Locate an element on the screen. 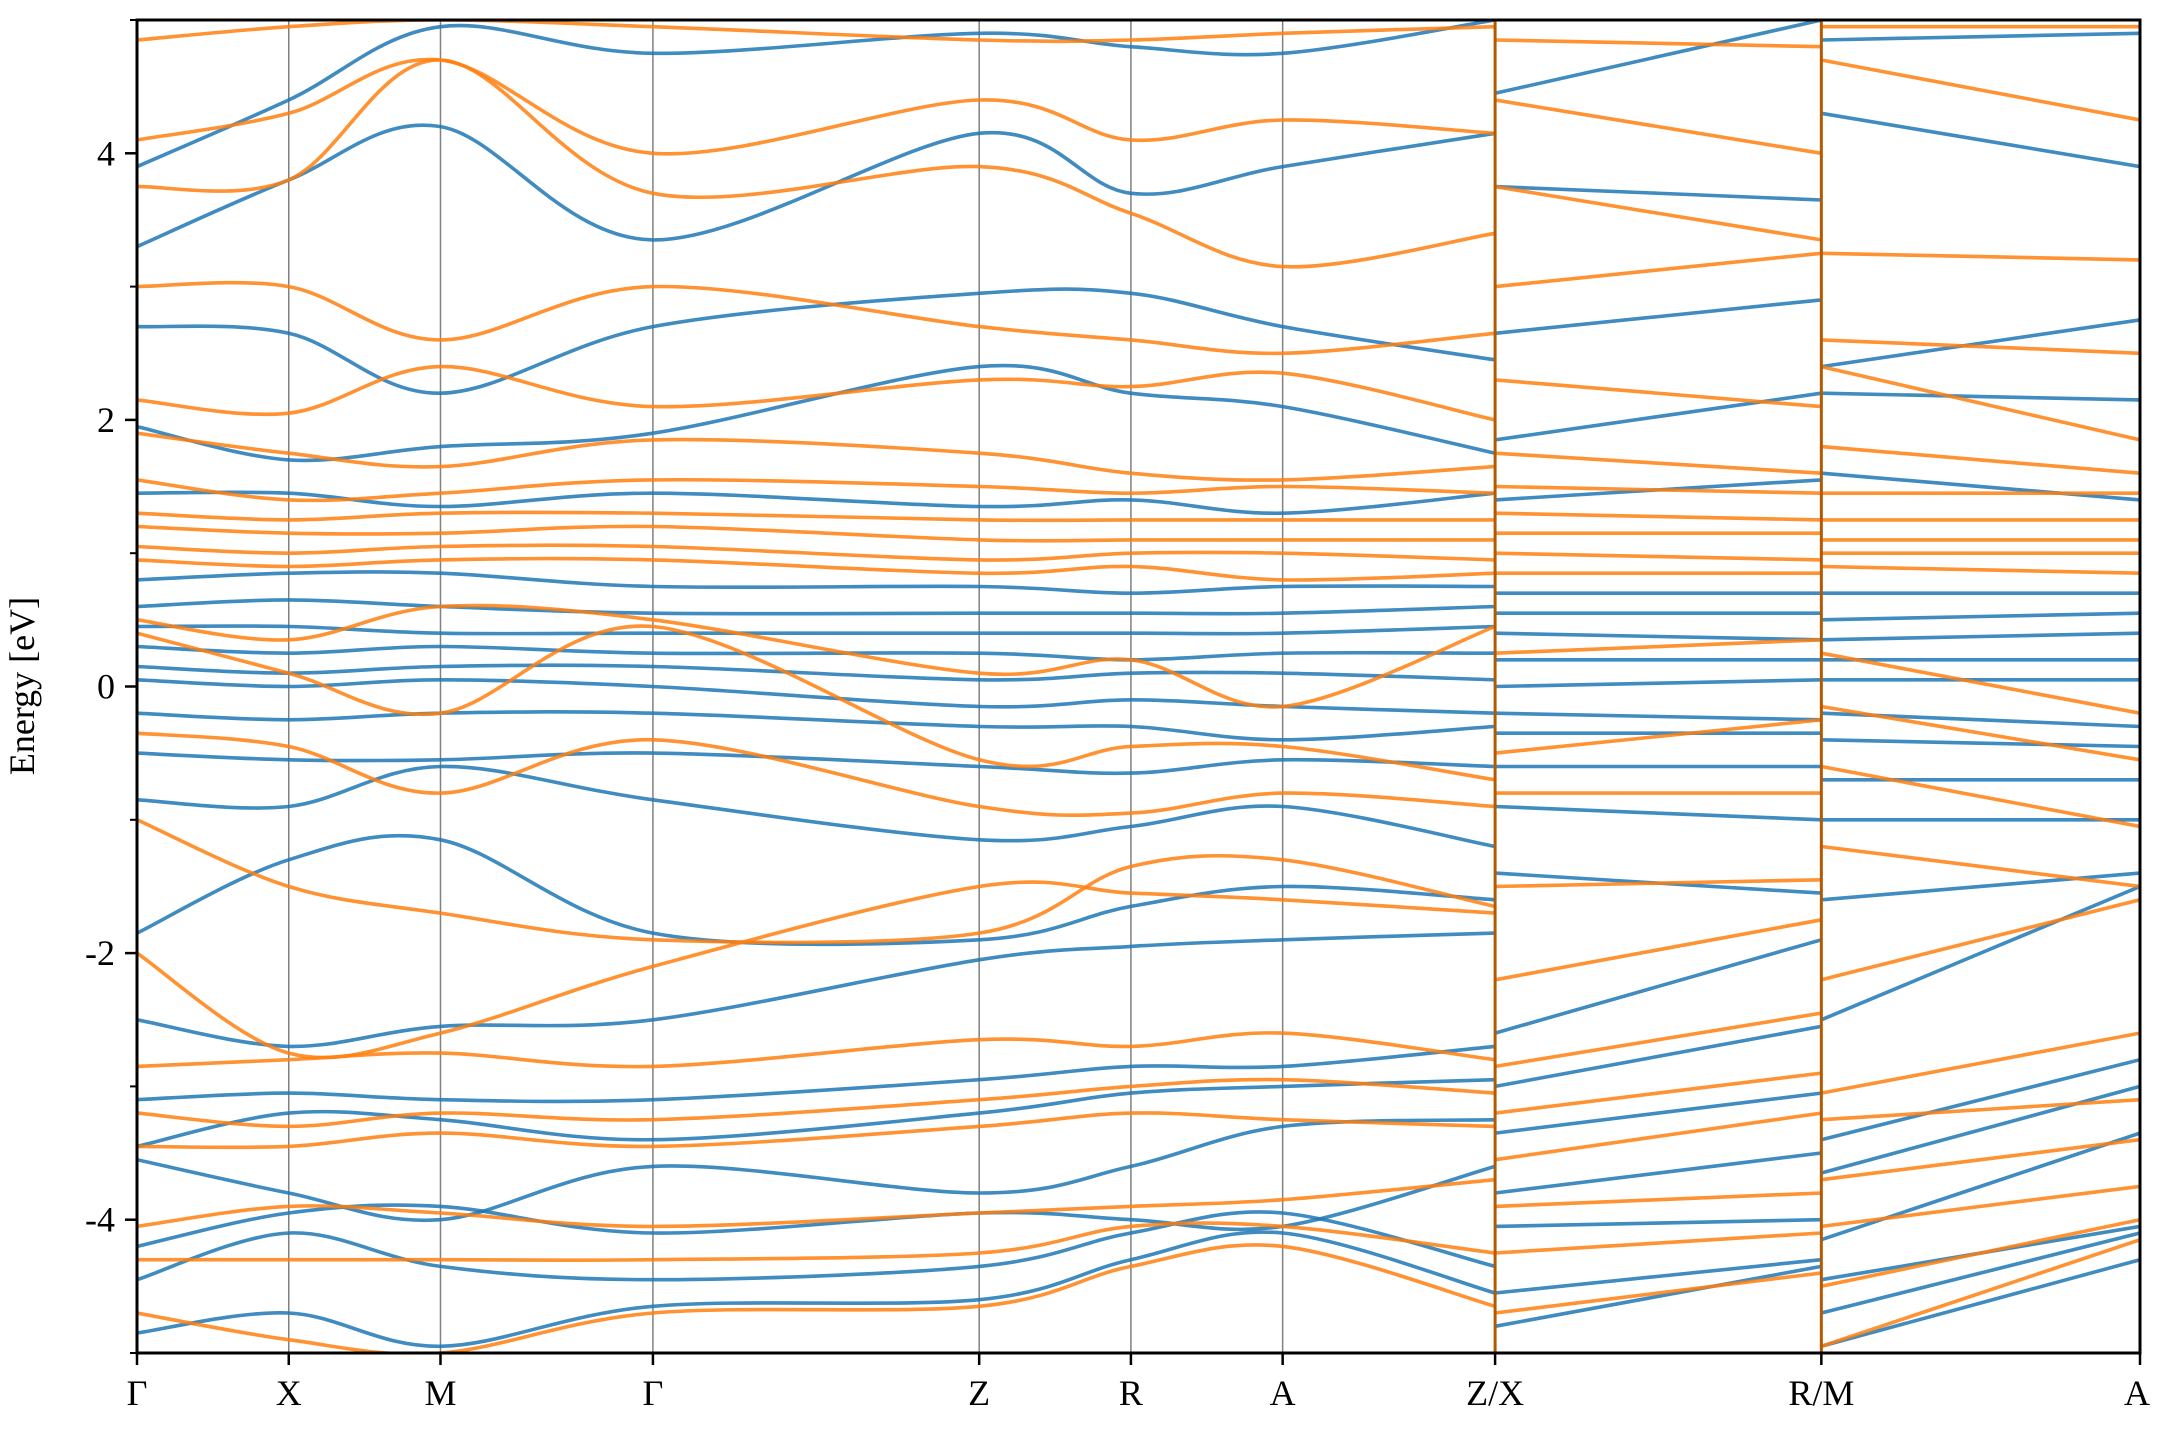 This screenshot has width=2160, height=1440. segment-breaks is located at coordinates (1658, 686).